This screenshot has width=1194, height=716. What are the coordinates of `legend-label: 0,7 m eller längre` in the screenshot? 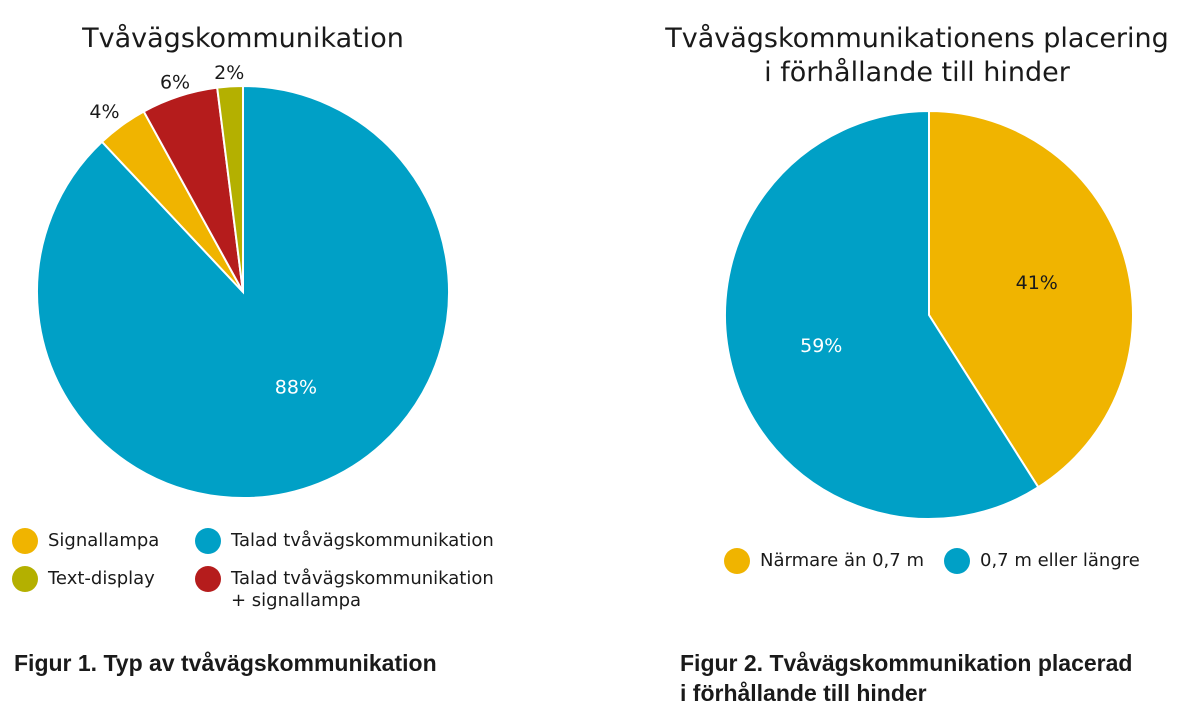 It's located at (1060, 560).